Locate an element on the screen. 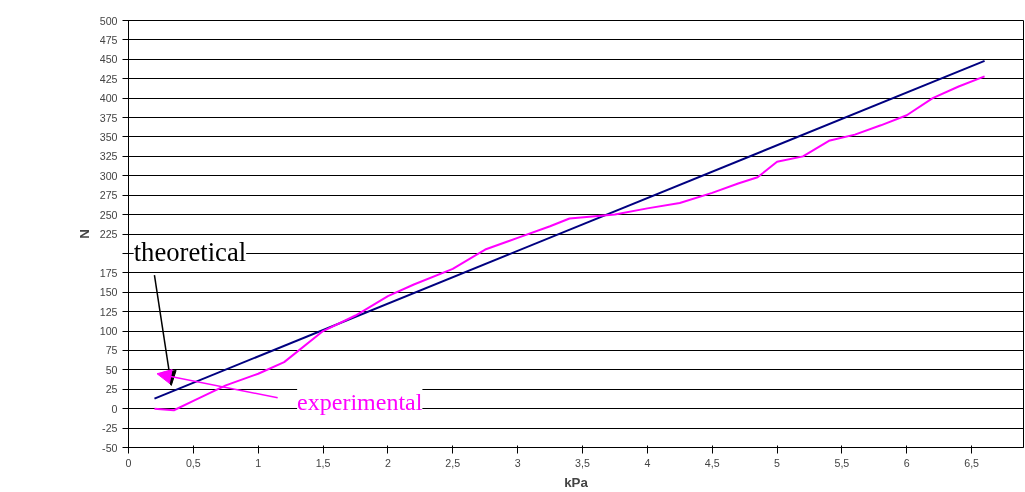  y-tick-label: 0 is located at coordinates (114, 408).